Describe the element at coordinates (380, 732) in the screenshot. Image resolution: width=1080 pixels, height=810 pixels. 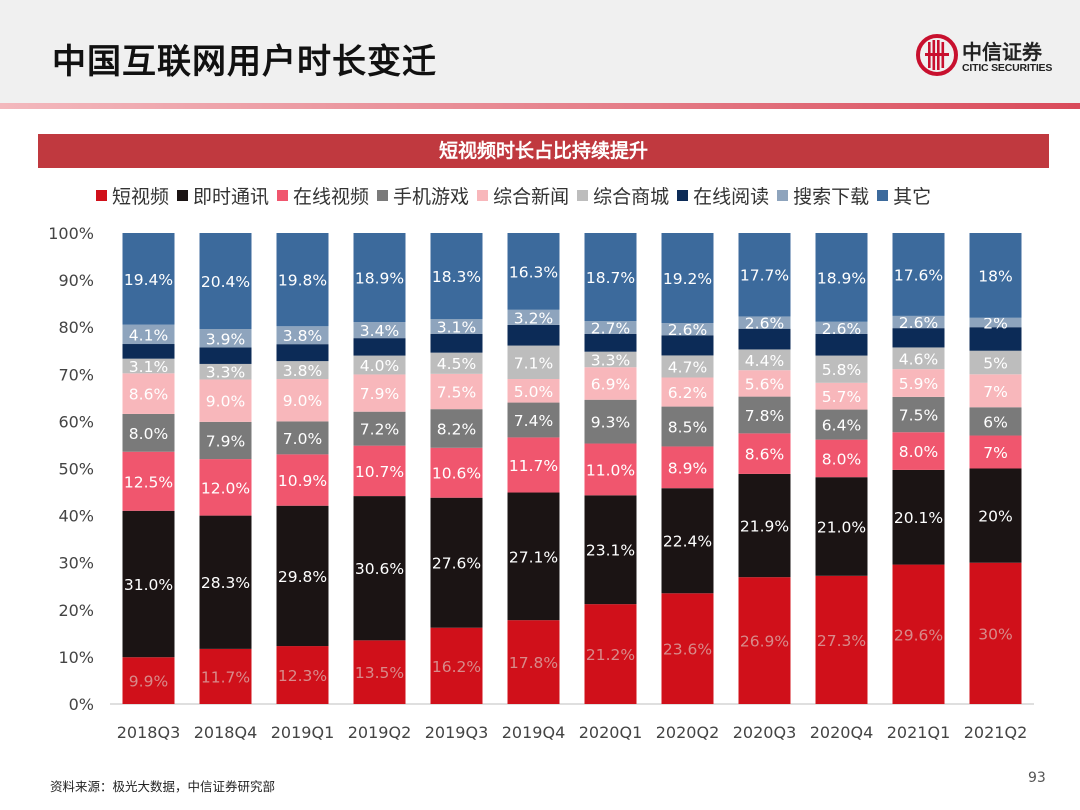
I see `x-tick-label: 2019Q2` at that location.